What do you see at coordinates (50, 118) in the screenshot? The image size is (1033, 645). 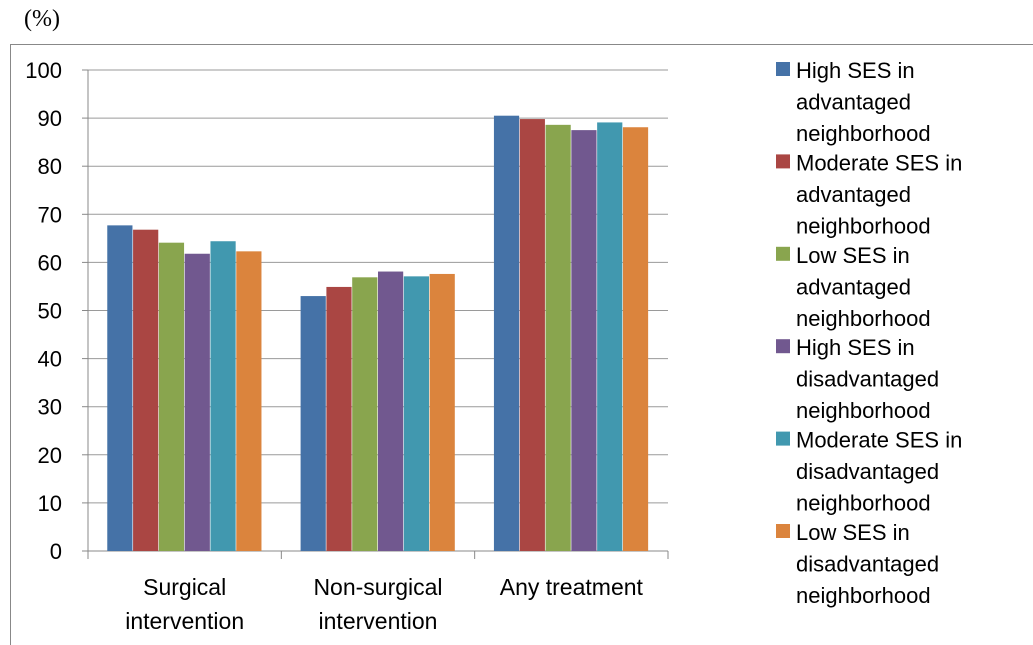 I see `y-tick-label: 90` at bounding box center [50, 118].